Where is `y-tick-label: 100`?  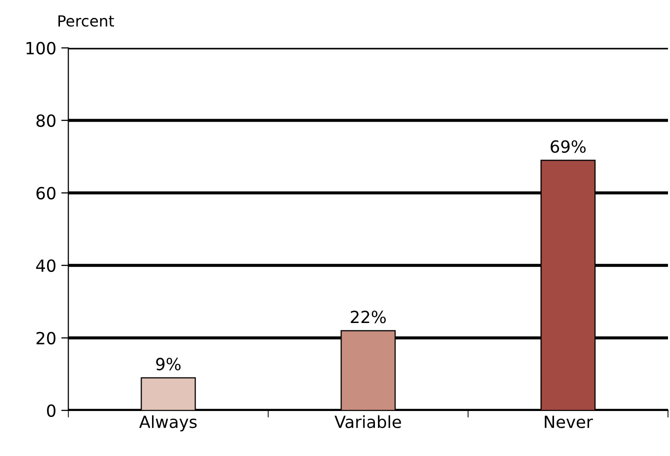
y-tick-label: 100 is located at coordinates (41, 48).